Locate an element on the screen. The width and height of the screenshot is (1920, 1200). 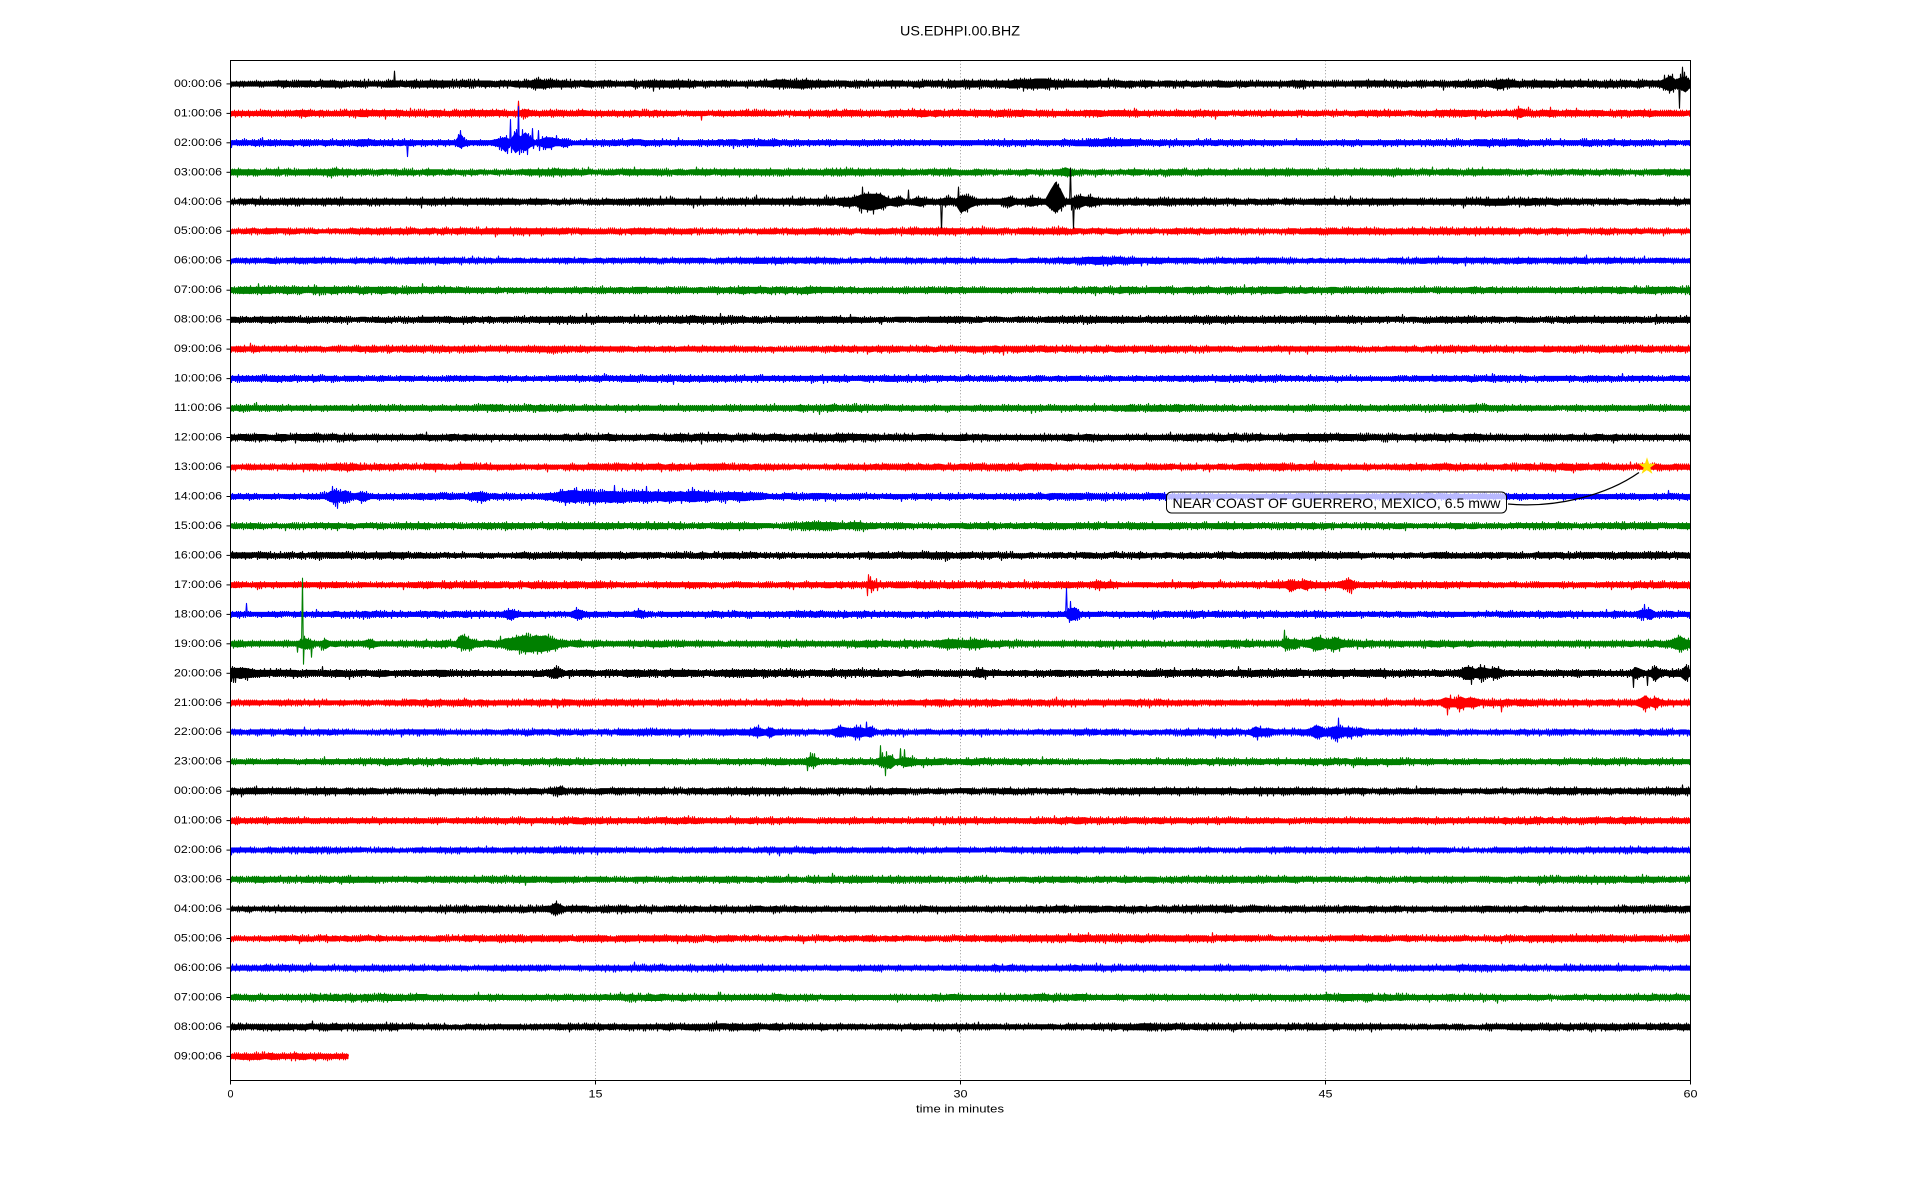
svg-text: 0 is located at coordinates (230, 1095).